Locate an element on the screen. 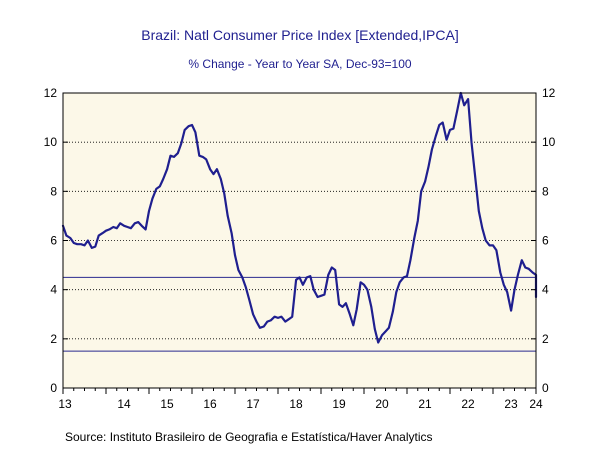  x-tick-label: 23 is located at coordinates (511, 404).